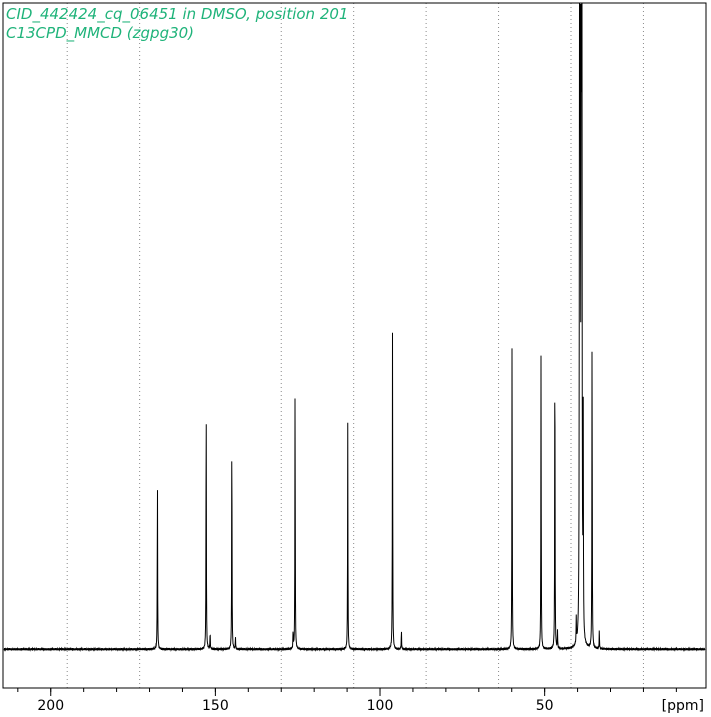 Image resolution: width=711 pixels, height=717 pixels. I want to click on tick-label-150: 150, so click(215, 706).